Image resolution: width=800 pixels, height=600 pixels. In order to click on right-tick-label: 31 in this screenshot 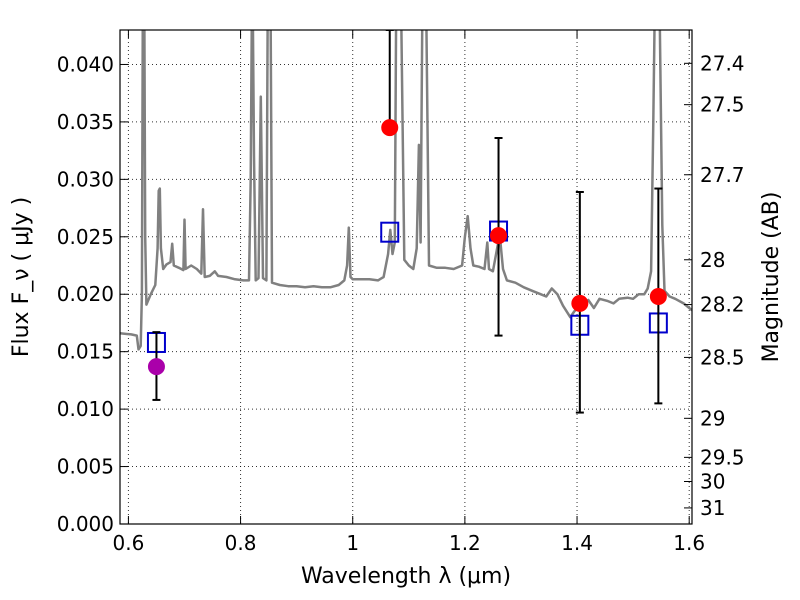, I will do `click(712, 508)`.